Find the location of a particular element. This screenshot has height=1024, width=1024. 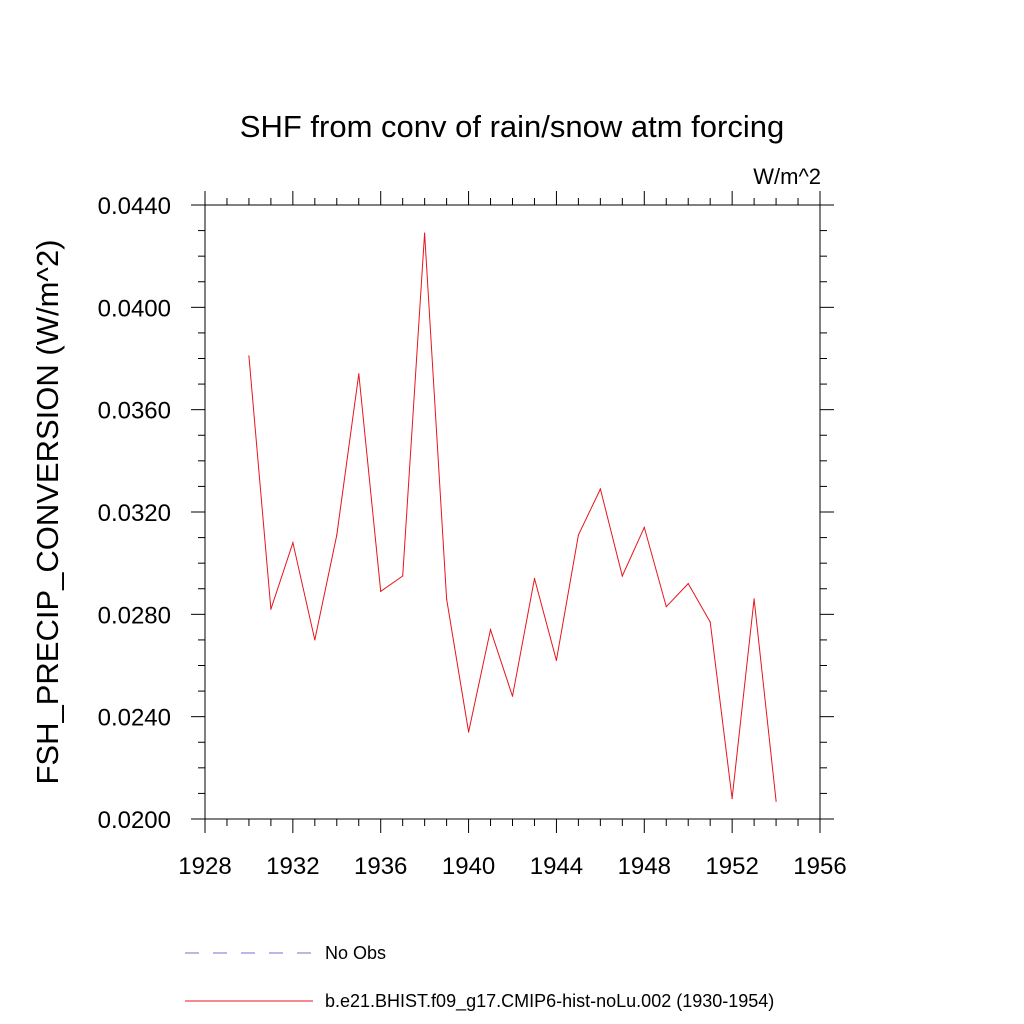

y-tick-label: 0.0240 is located at coordinates (134, 718).